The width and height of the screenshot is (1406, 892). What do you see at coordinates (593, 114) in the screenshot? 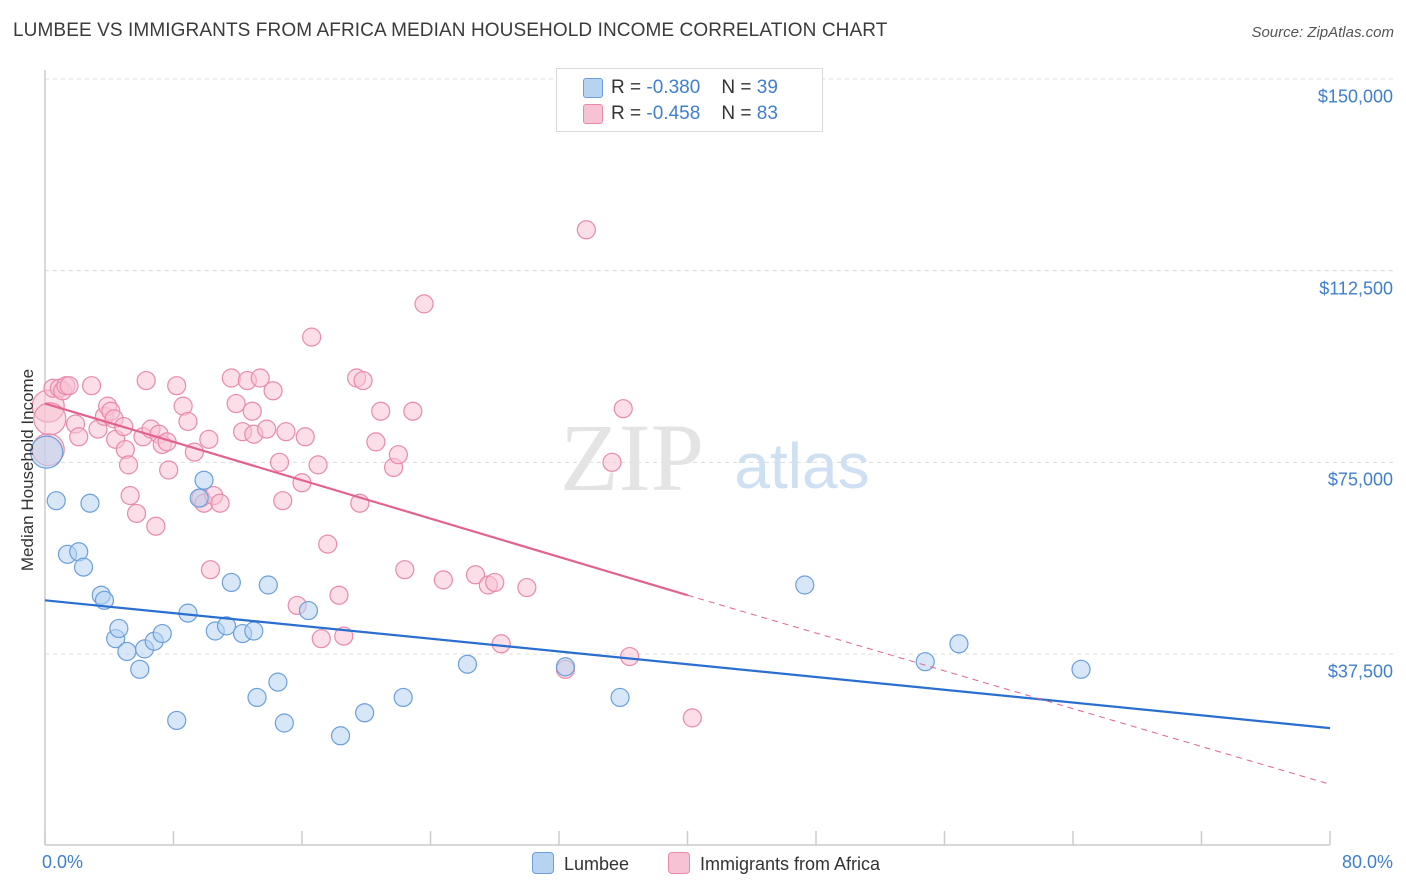
I see `legend-swatch-africa` at bounding box center [593, 114].